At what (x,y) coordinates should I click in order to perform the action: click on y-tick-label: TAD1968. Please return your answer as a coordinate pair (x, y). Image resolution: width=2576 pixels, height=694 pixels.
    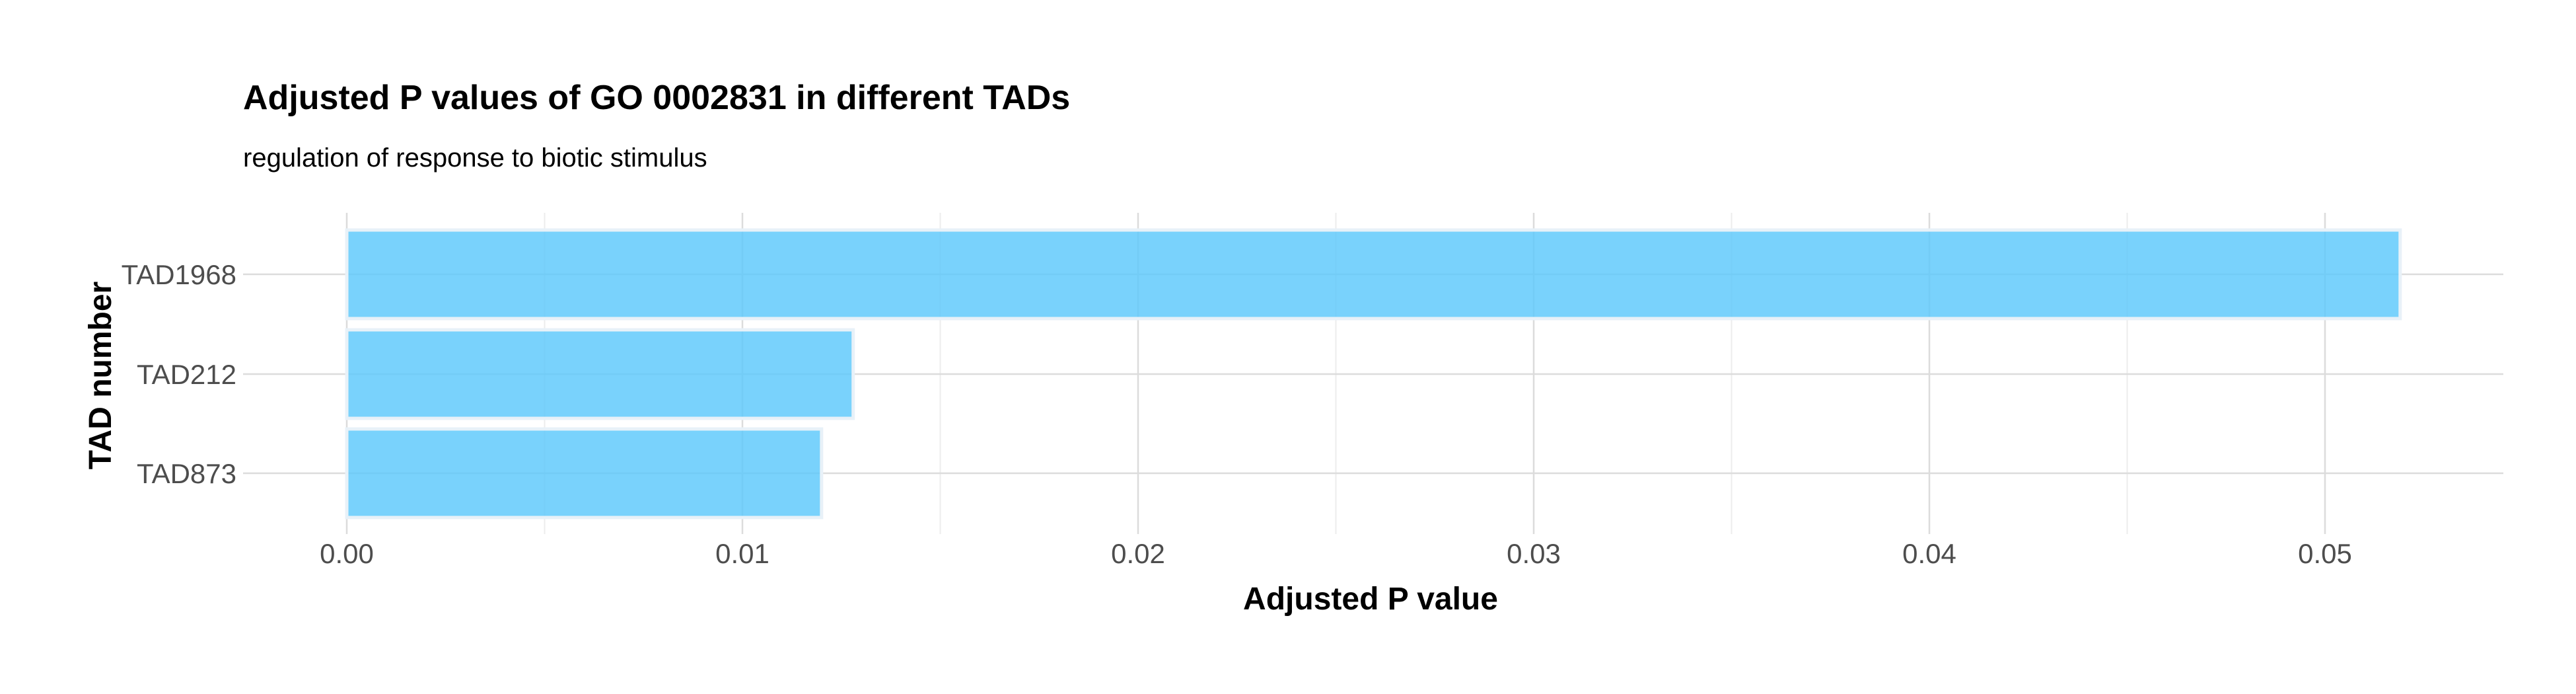
    Looking at the image, I should click on (179, 274).